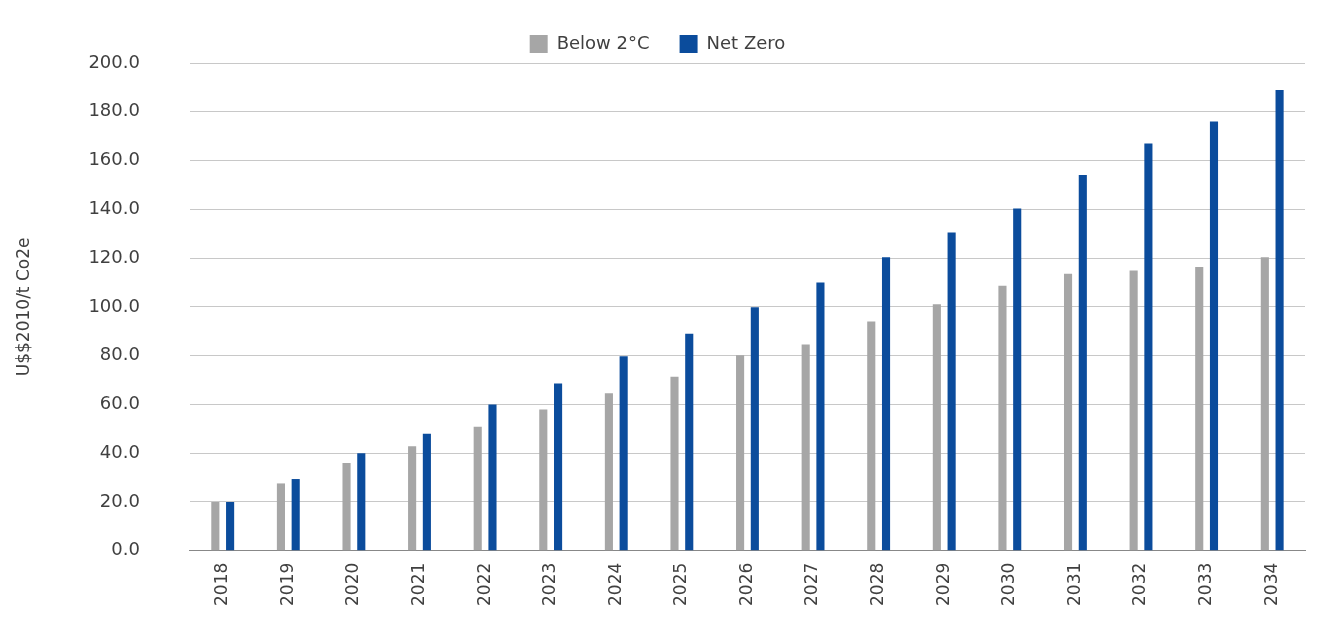 This screenshot has height=623, width=1325. I want to click on y-tick-label: 100.0, so click(114, 305).